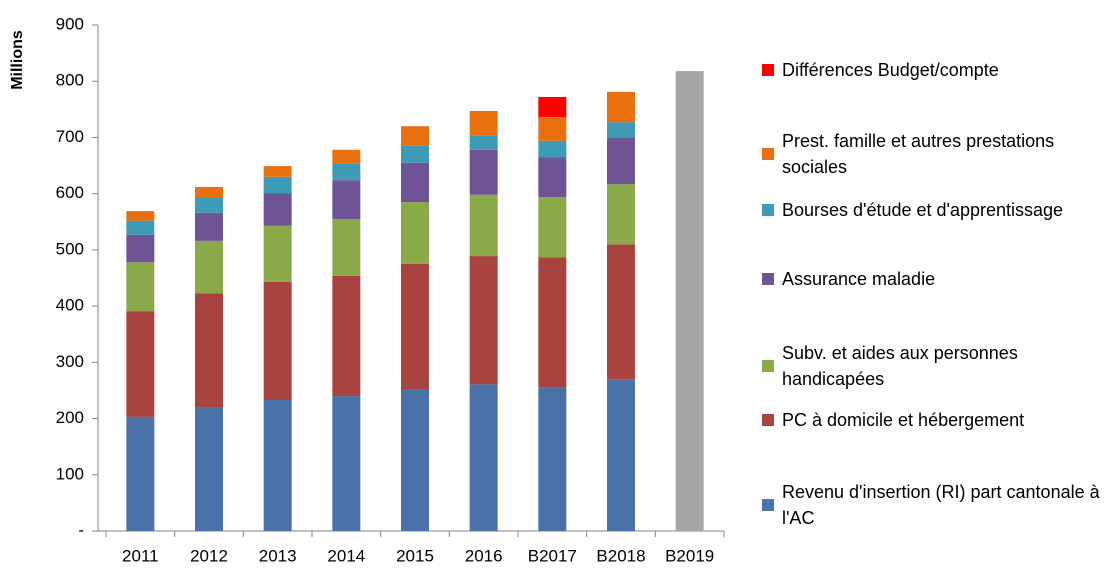  What do you see at coordinates (209, 555) in the screenshot?
I see `x-tick-label: 2012` at bounding box center [209, 555].